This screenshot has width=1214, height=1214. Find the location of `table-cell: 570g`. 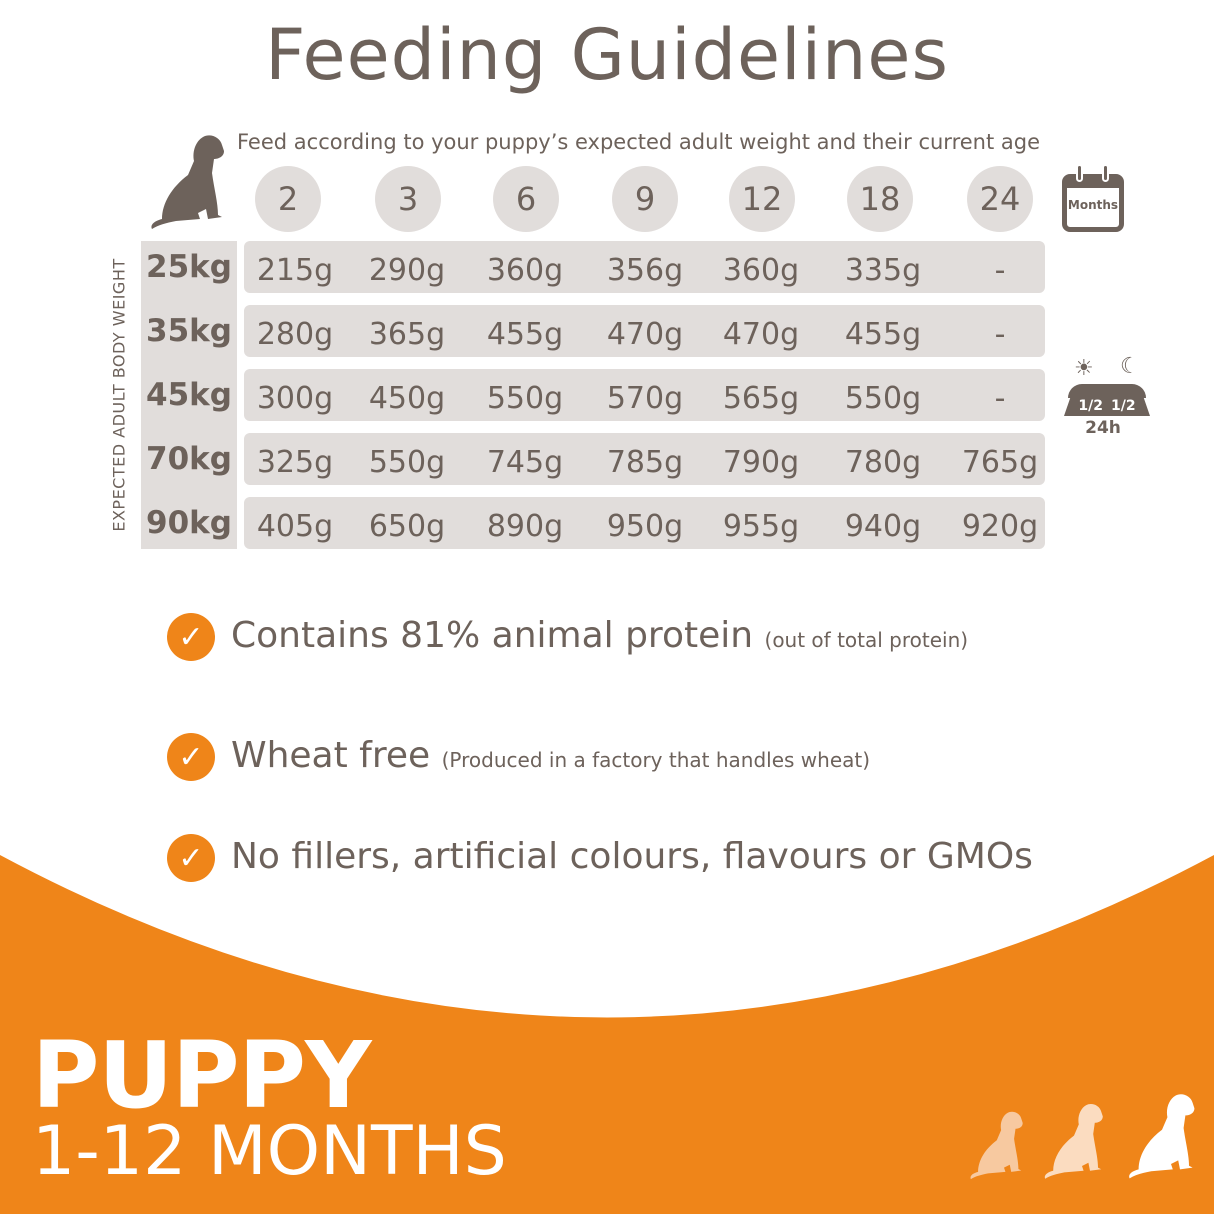

table-cell: 570g is located at coordinates (645, 398).